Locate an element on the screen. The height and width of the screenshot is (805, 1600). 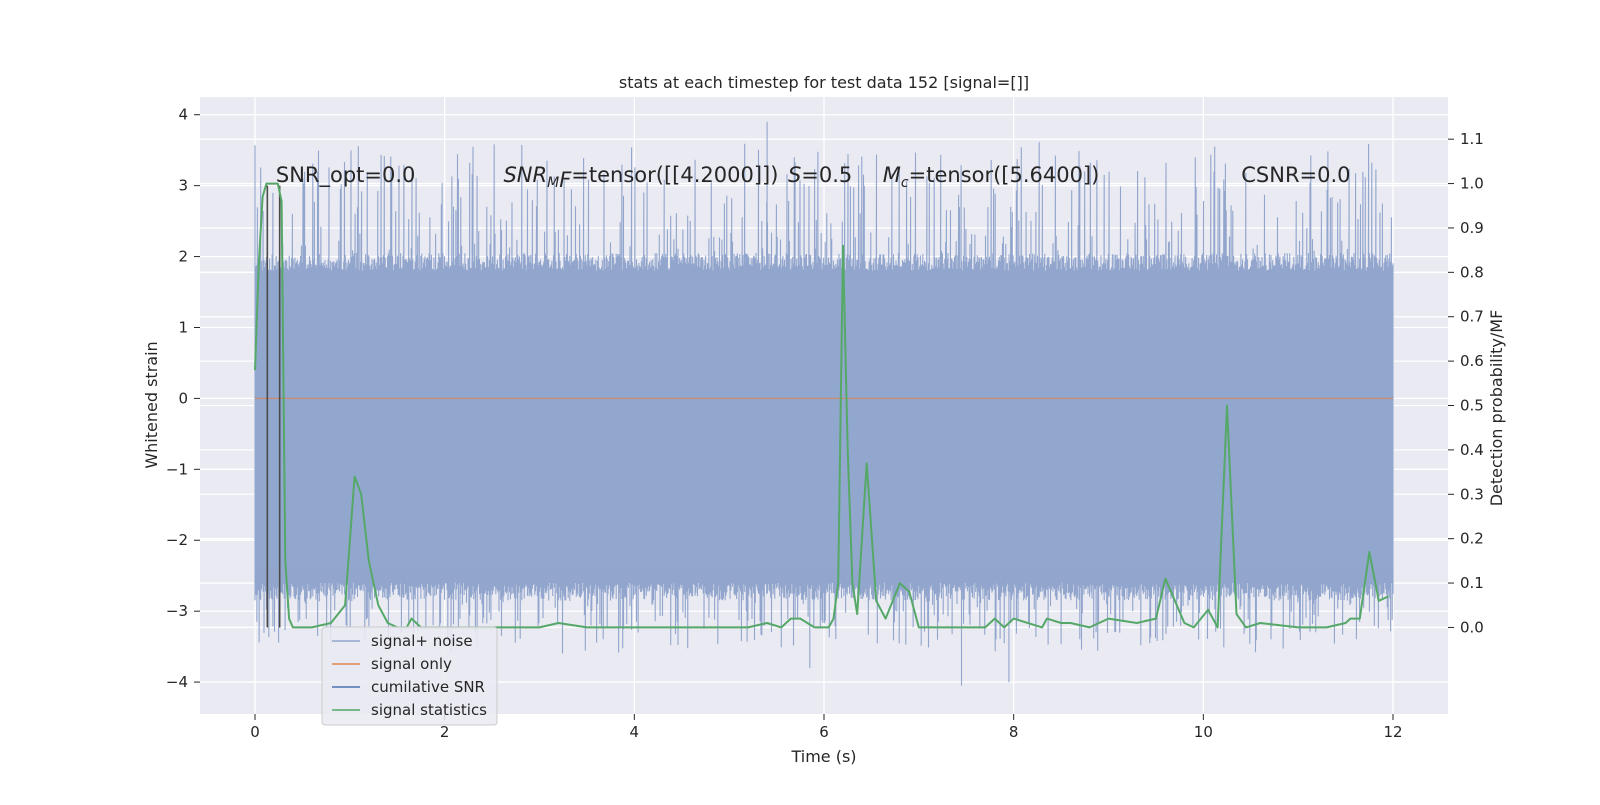
legend-box is located at coordinates (409, 676).